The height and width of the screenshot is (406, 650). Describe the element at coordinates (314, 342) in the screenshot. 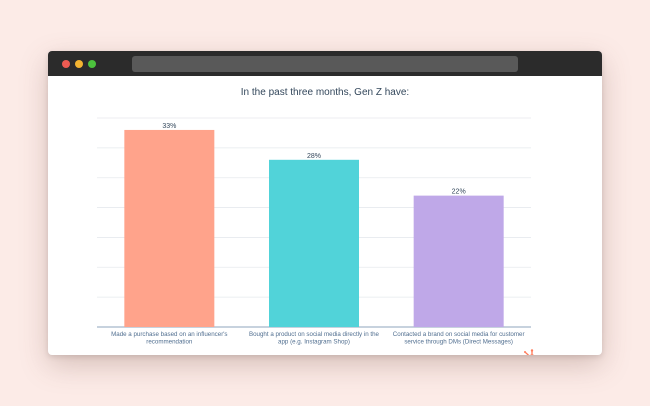

I see `category-label: app (e.g. Instagram Shop)` at that location.